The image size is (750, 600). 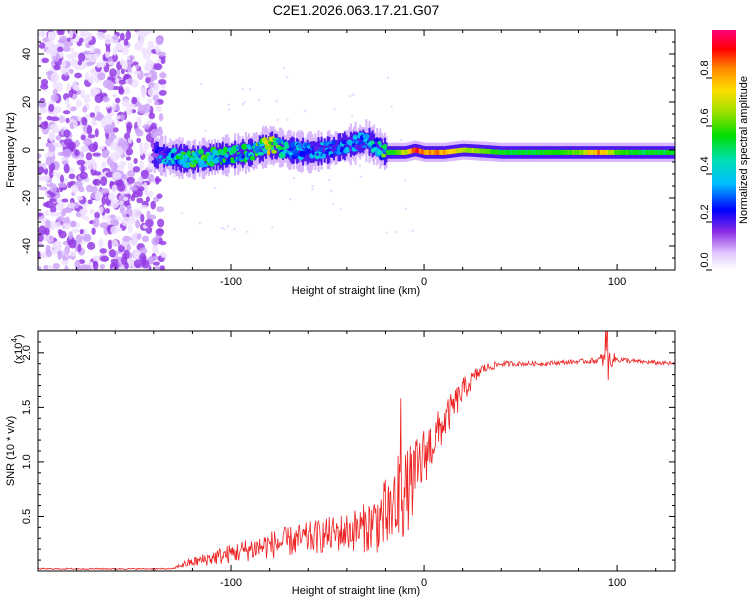 What do you see at coordinates (705, 259) in the screenshot?
I see `colorbar-tick-label: 0.0` at bounding box center [705, 259].